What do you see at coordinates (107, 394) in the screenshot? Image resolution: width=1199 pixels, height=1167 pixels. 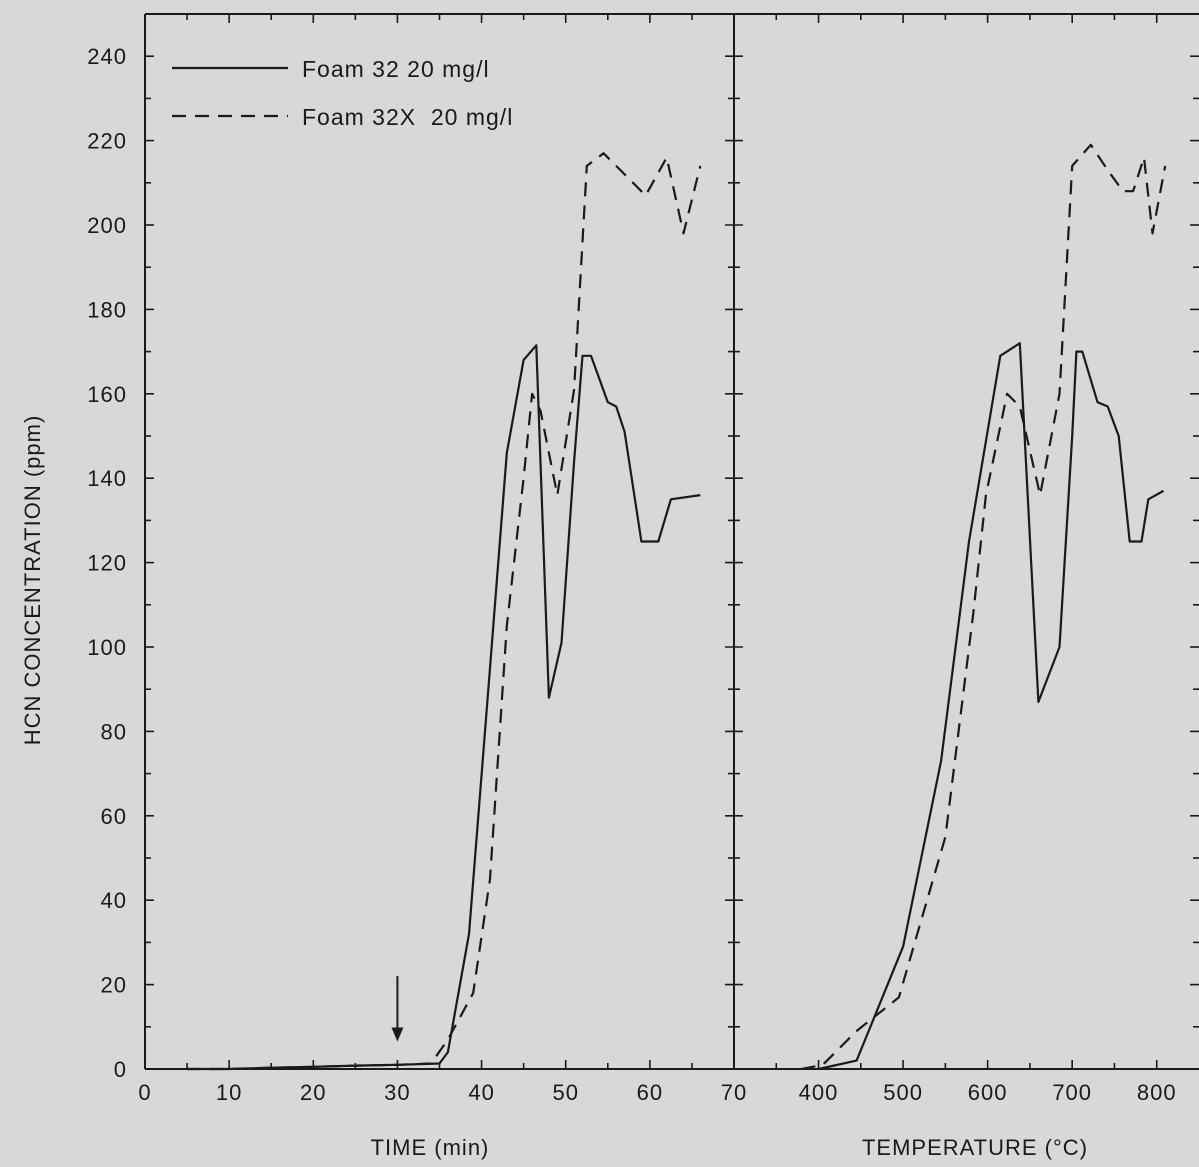 I see `y-tick-label: 160` at bounding box center [107, 394].